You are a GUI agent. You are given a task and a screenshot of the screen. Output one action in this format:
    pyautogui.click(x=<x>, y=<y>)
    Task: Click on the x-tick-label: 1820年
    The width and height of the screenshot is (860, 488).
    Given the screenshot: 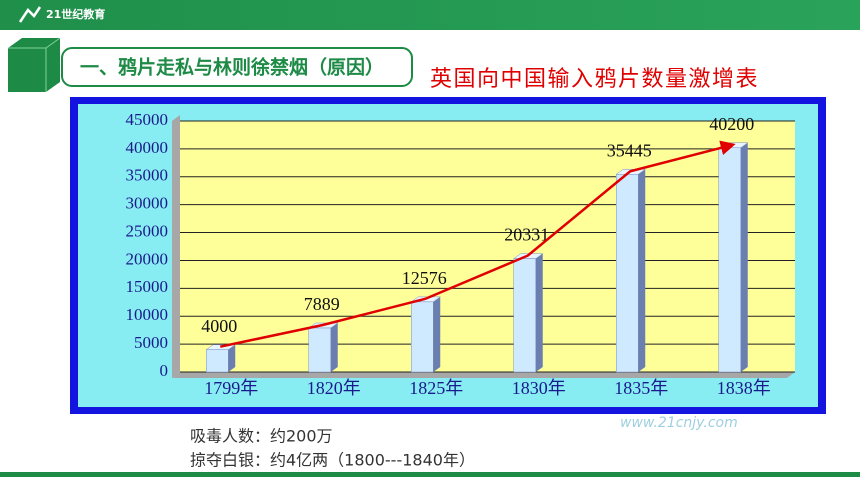 What is the action you would take?
    pyautogui.click(x=334, y=388)
    